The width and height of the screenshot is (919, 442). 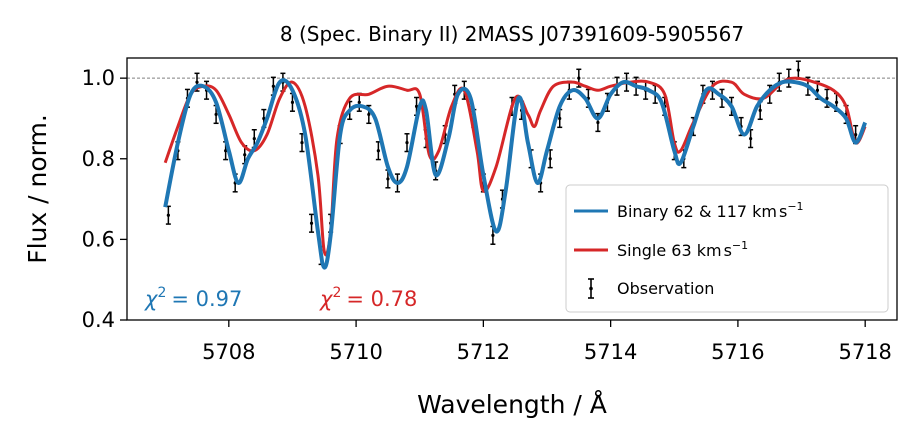 I want to click on single-chi-value: = 0.78, so click(x=381, y=299).